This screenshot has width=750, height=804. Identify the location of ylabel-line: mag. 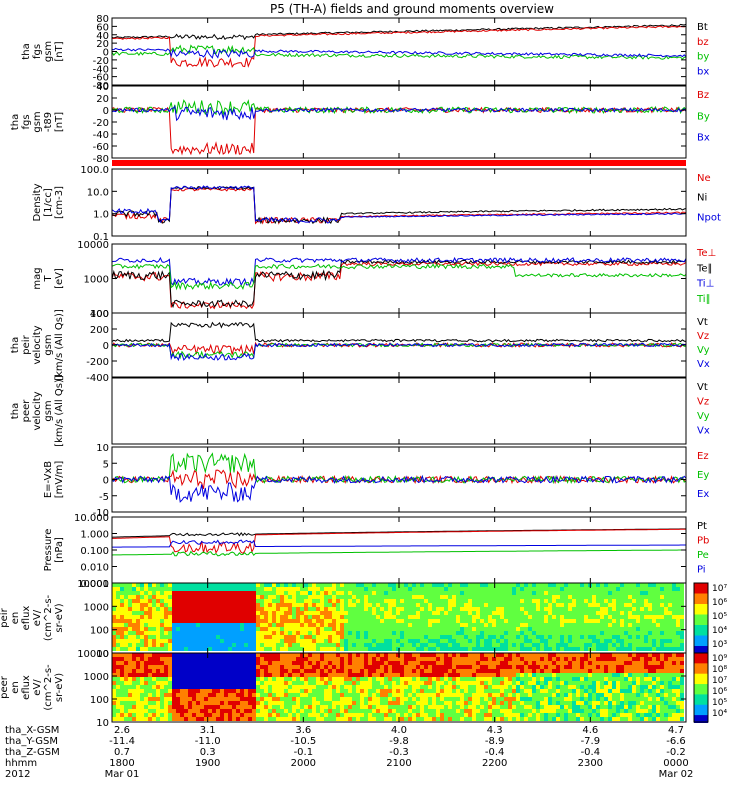
(37, 278).